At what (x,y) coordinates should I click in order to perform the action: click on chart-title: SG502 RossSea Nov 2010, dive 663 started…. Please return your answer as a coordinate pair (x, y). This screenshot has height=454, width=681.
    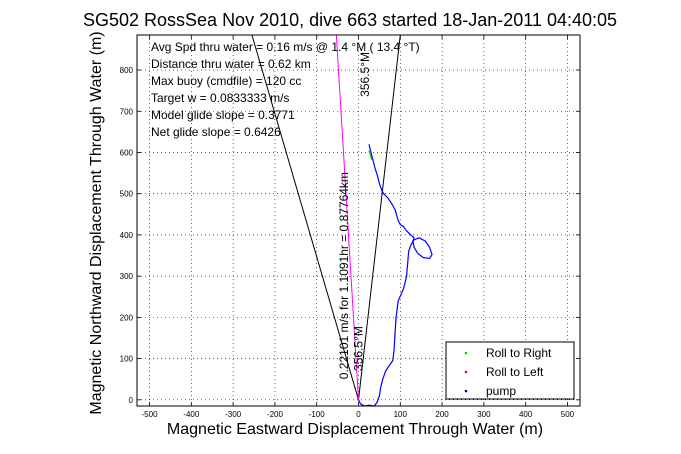
    Looking at the image, I should click on (350, 20).